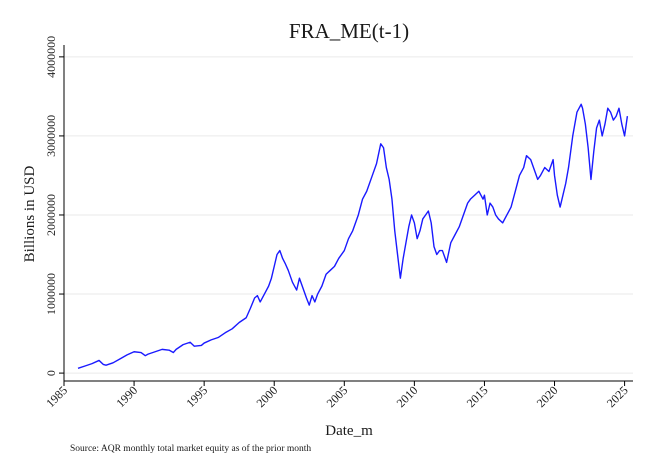 Image resolution: width=649 pixels, height=472 pixels. What do you see at coordinates (51, 294) in the screenshot?
I see `y-tick-label: 1000000` at bounding box center [51, 294].